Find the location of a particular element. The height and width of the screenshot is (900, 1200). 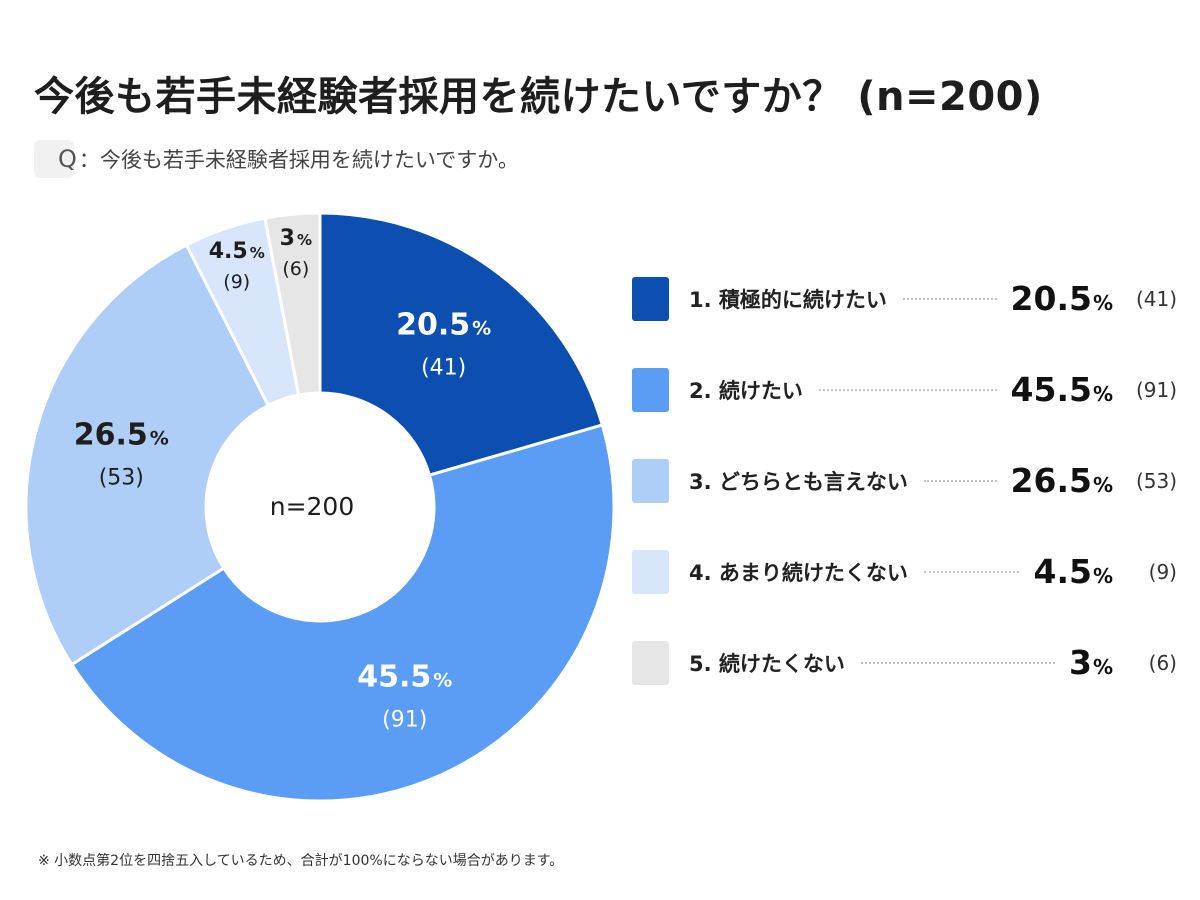

slice-count-label-4: (9) is located at coordinates (236, 282).